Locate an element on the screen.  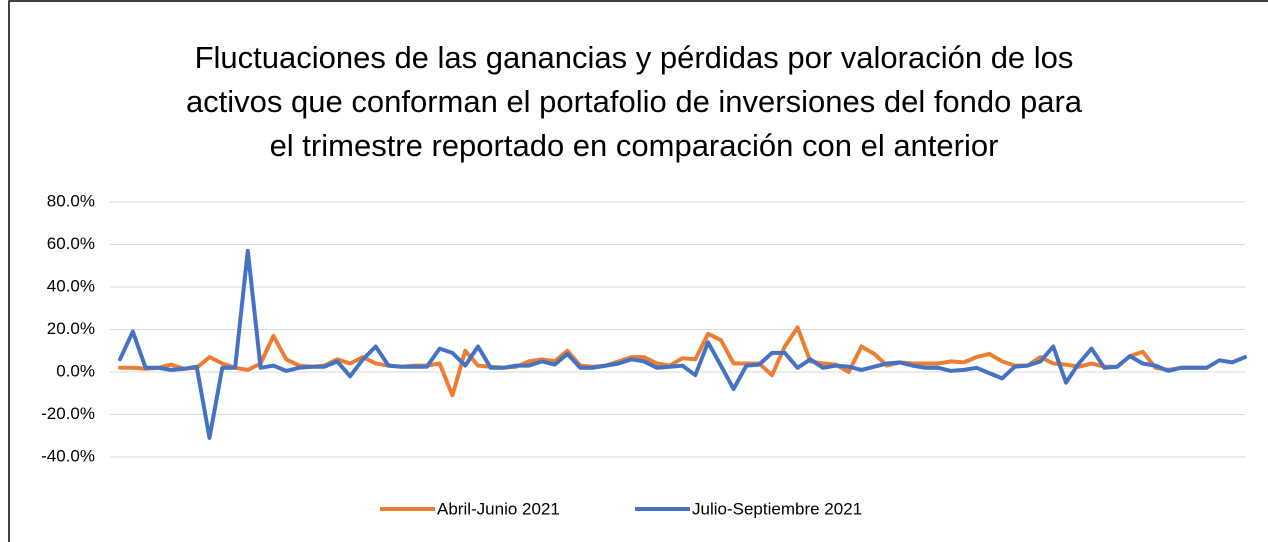
y-tick-label: 80.0% is located at coordinates (71, 200).